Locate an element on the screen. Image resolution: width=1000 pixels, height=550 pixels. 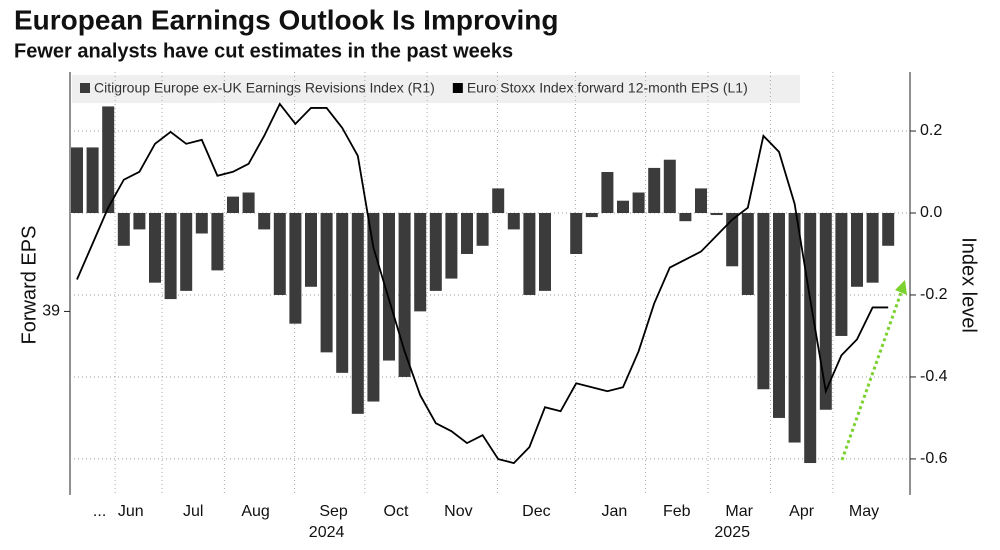
y-tick-label: 39 is located at coordinates (51, 311).